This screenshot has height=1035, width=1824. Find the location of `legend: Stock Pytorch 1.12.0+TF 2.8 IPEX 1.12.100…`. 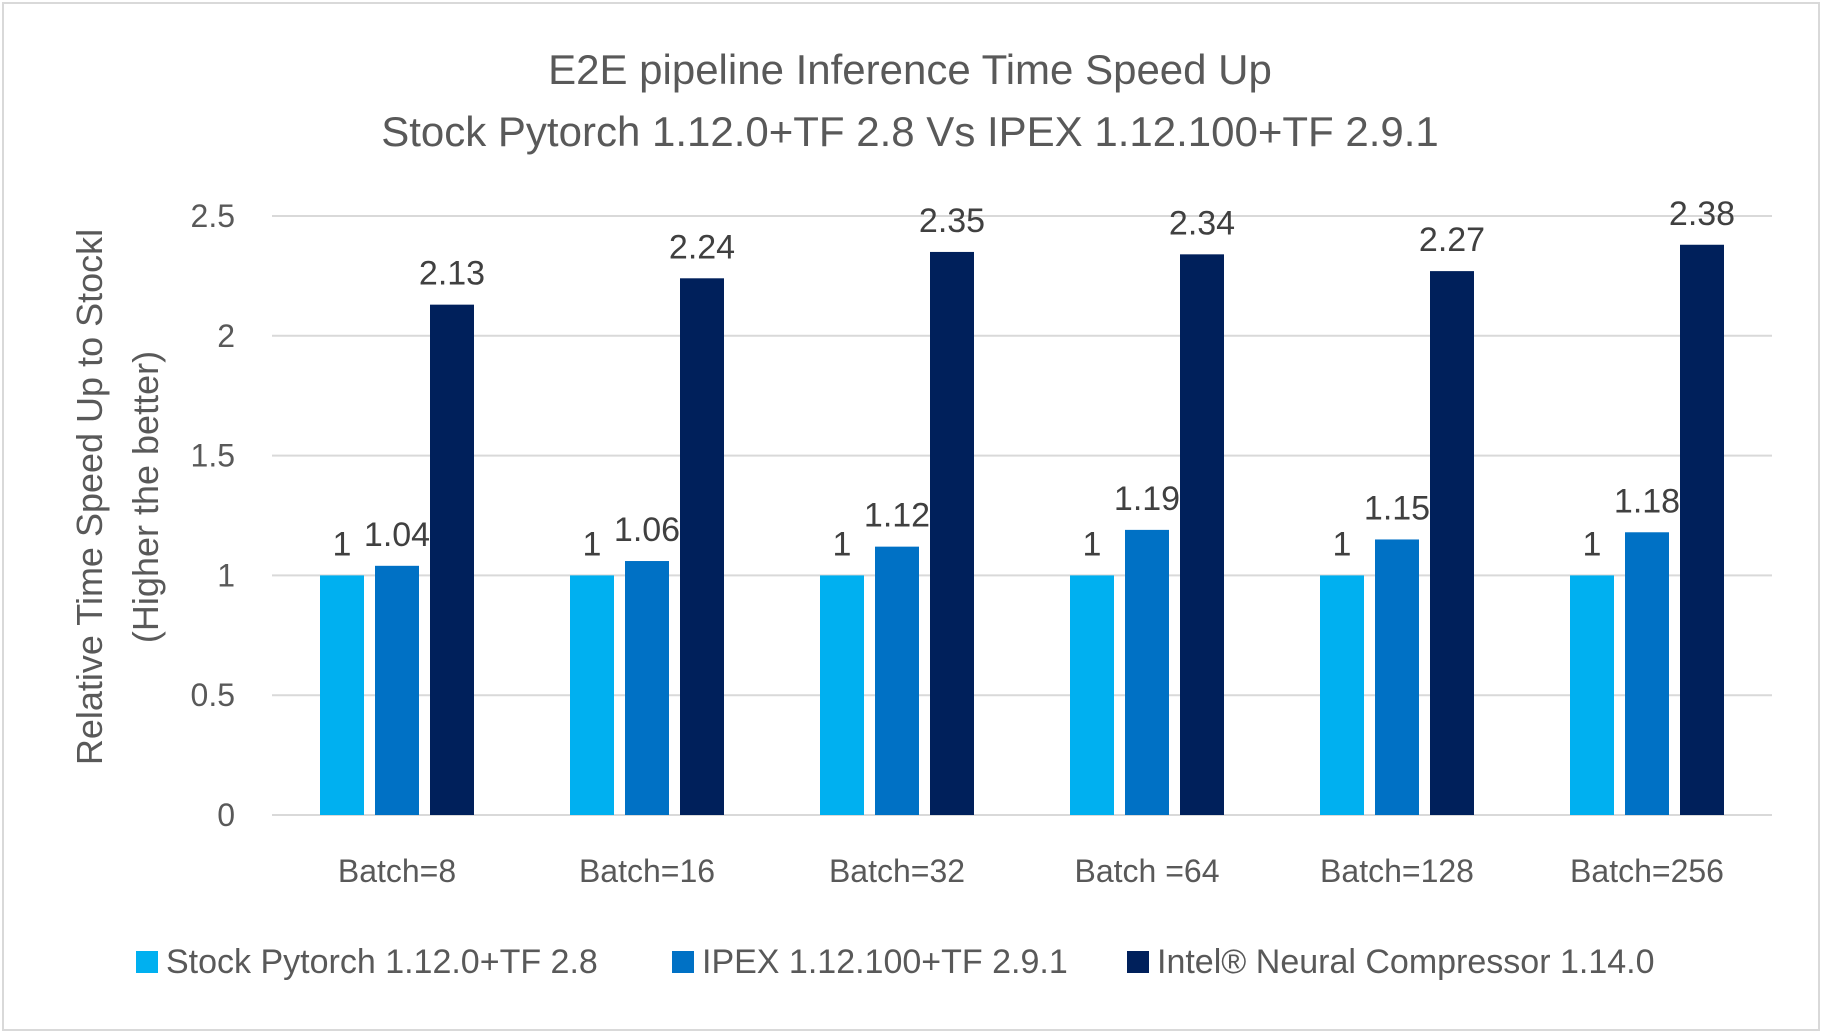

legend: Stock Pytorch 1.12.0+TF 2.8 IPEX 1.12.100… is located at coordinates (895, 962).